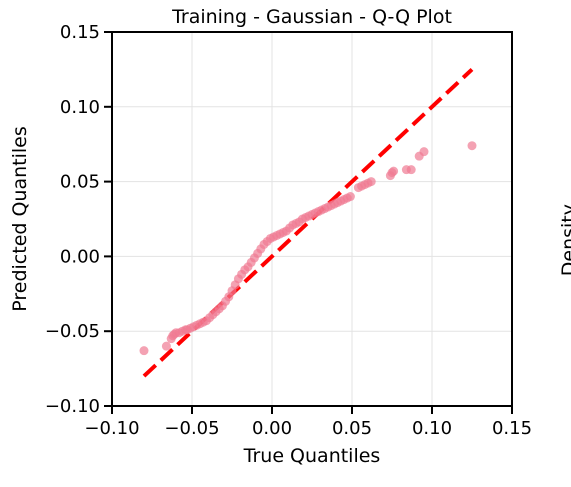 The height and width of the screenshot is (487, 571). I want to click on y-tick-label: 0.00, so click(80, 256).